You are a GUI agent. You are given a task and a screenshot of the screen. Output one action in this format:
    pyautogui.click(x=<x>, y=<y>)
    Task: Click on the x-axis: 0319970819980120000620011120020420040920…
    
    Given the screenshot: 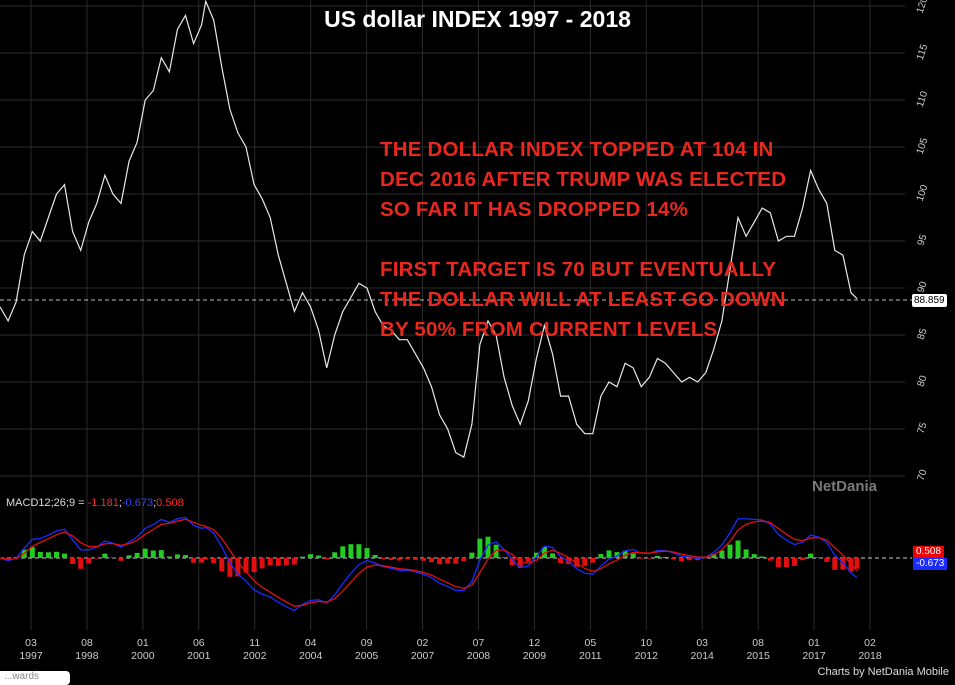 What is the action you would take?
    pyautogui.click(x=450, y=649)
    